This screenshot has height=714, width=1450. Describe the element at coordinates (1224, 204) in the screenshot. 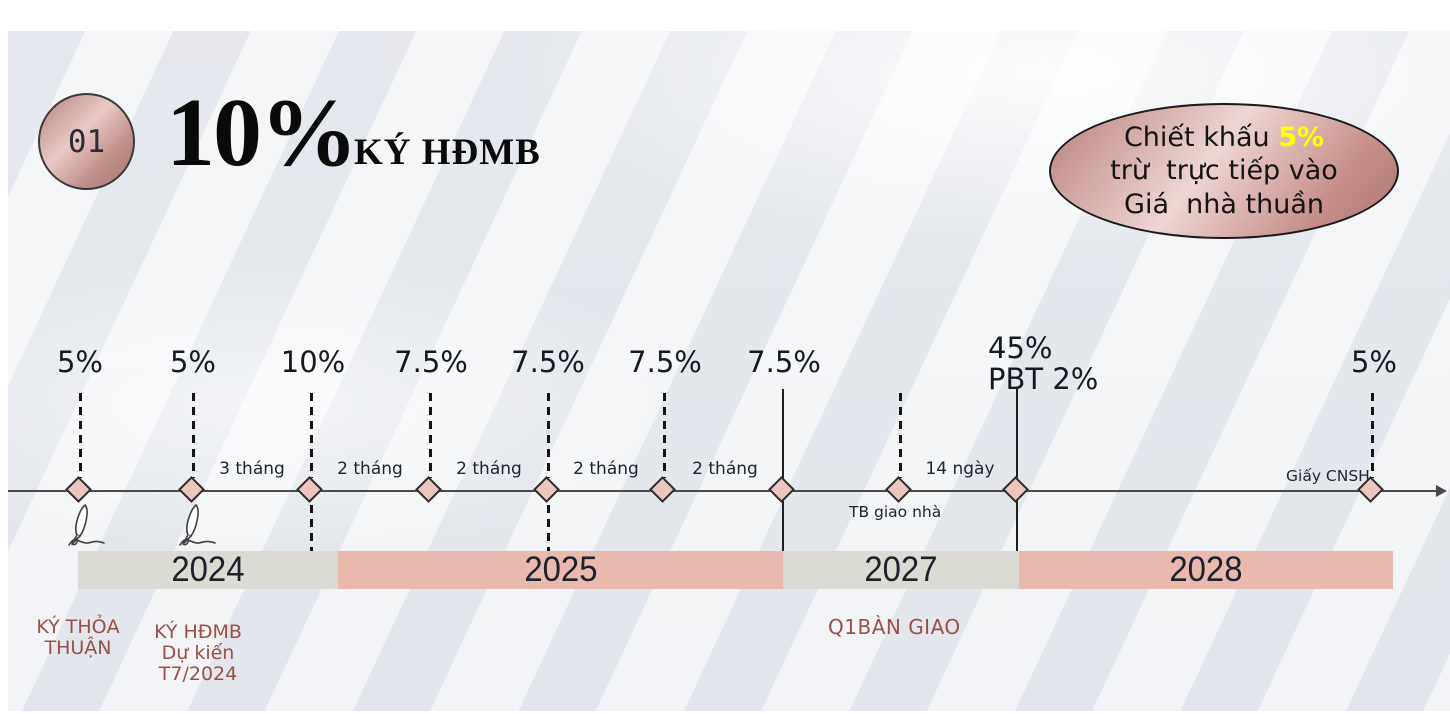

I see `discount-line3: Giá nhà thuần` at that location.